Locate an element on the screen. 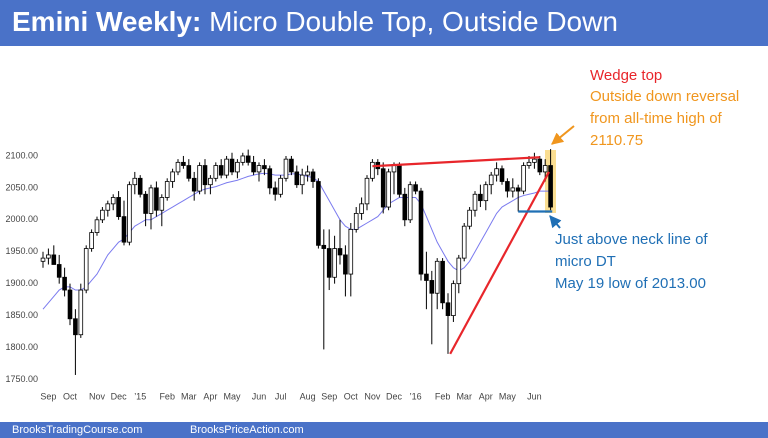 The height and width of the screenshot is (438, 768). x-tick-label: Apr is located at coordinates (486, 396).